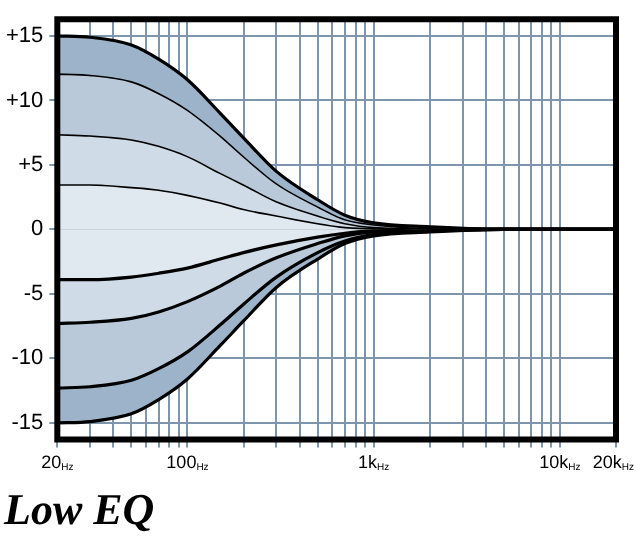 This screenshot has height=558, width=636. I want to click on y-tick-label: -15, so click(27, 422).